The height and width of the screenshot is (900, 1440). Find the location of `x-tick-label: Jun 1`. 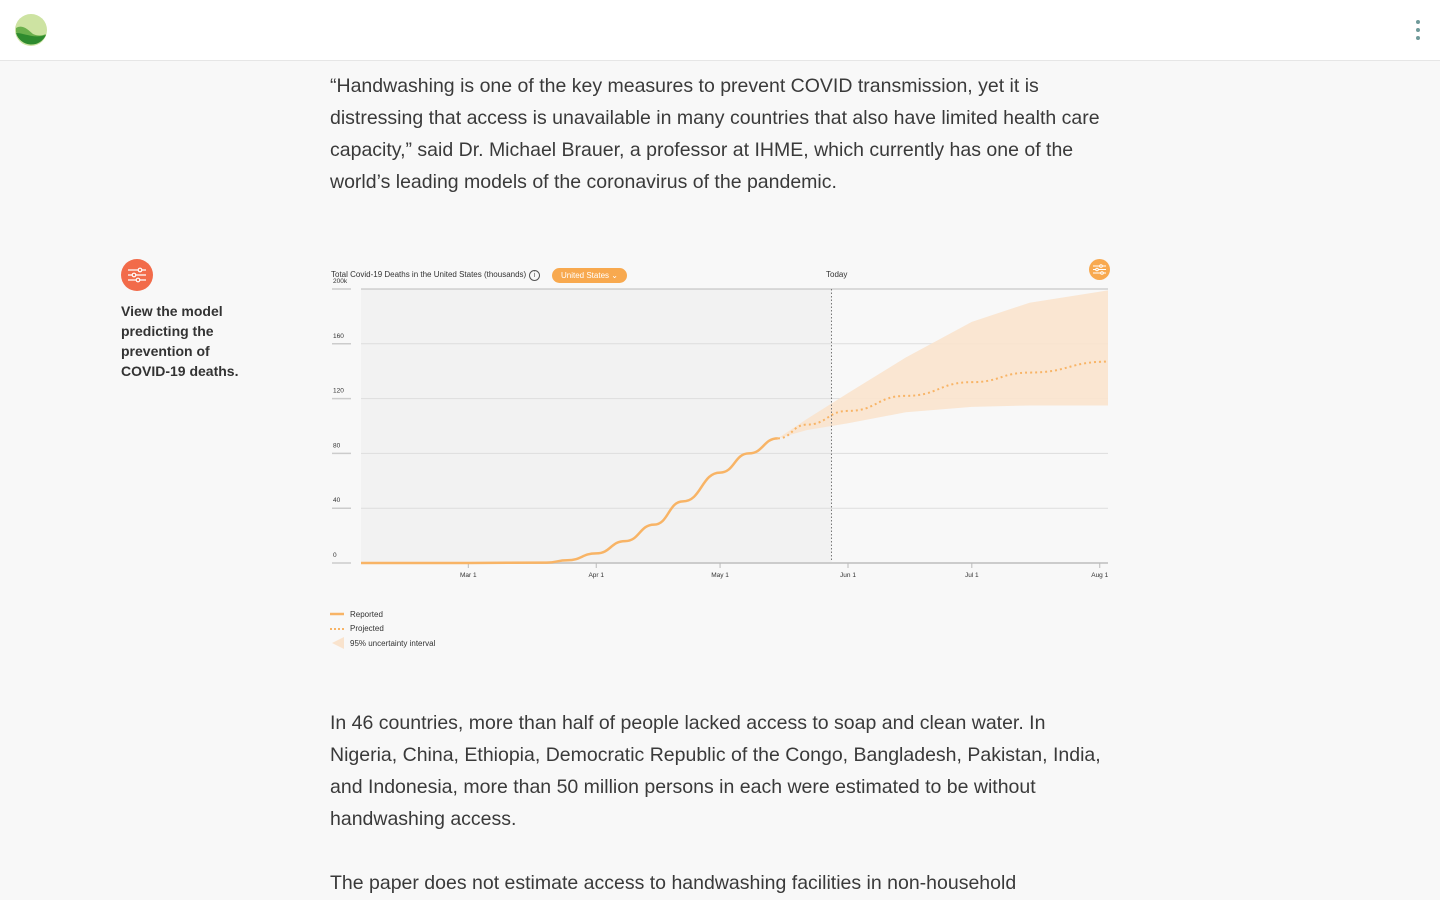

x-tick-label: Jun 1 is located at coordinates (848, 575).